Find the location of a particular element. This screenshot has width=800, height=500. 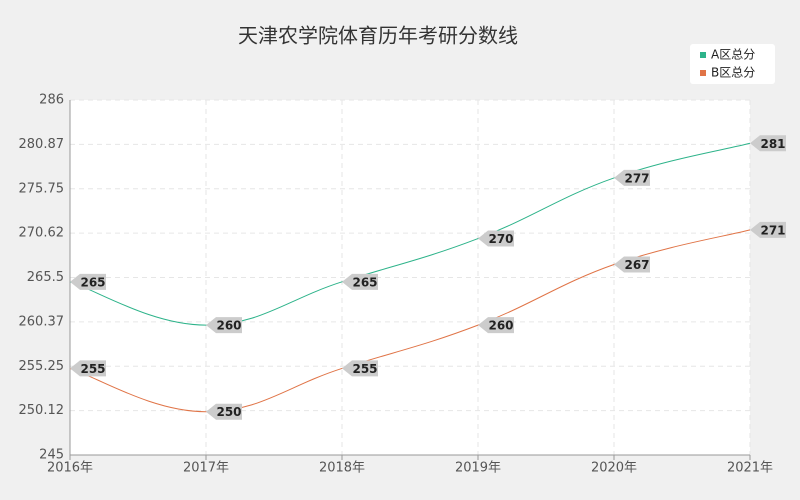

value-label: 250 is located at coordinates (228, 412).